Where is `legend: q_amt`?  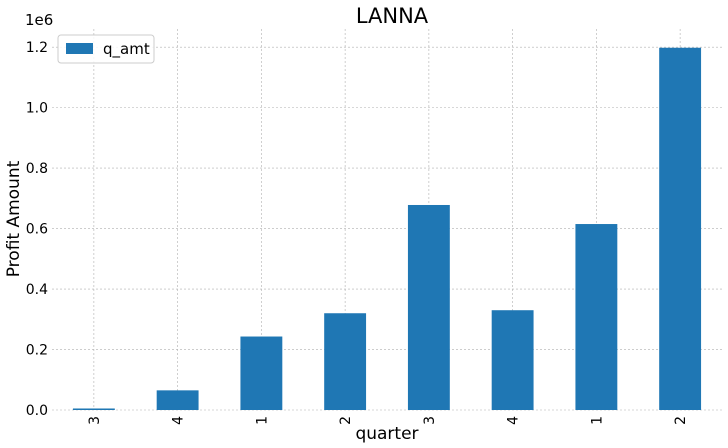
legend: q_amt is located at coordinates (106, 49).